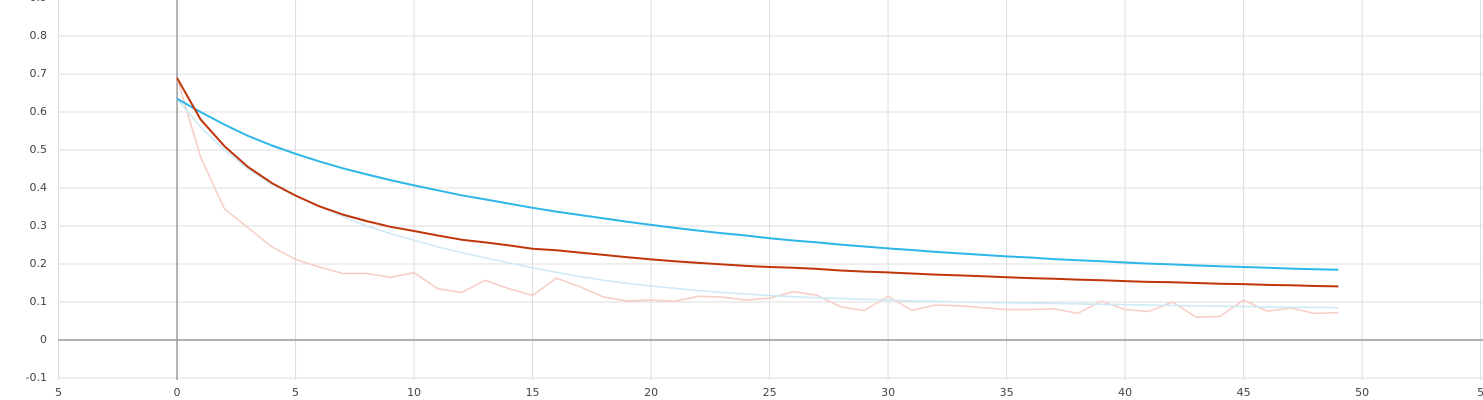  What do you see at coordinates (39, 187) in the screenshot?
I see `y-tick-label: 0.4` at bounding box center [39, 187].